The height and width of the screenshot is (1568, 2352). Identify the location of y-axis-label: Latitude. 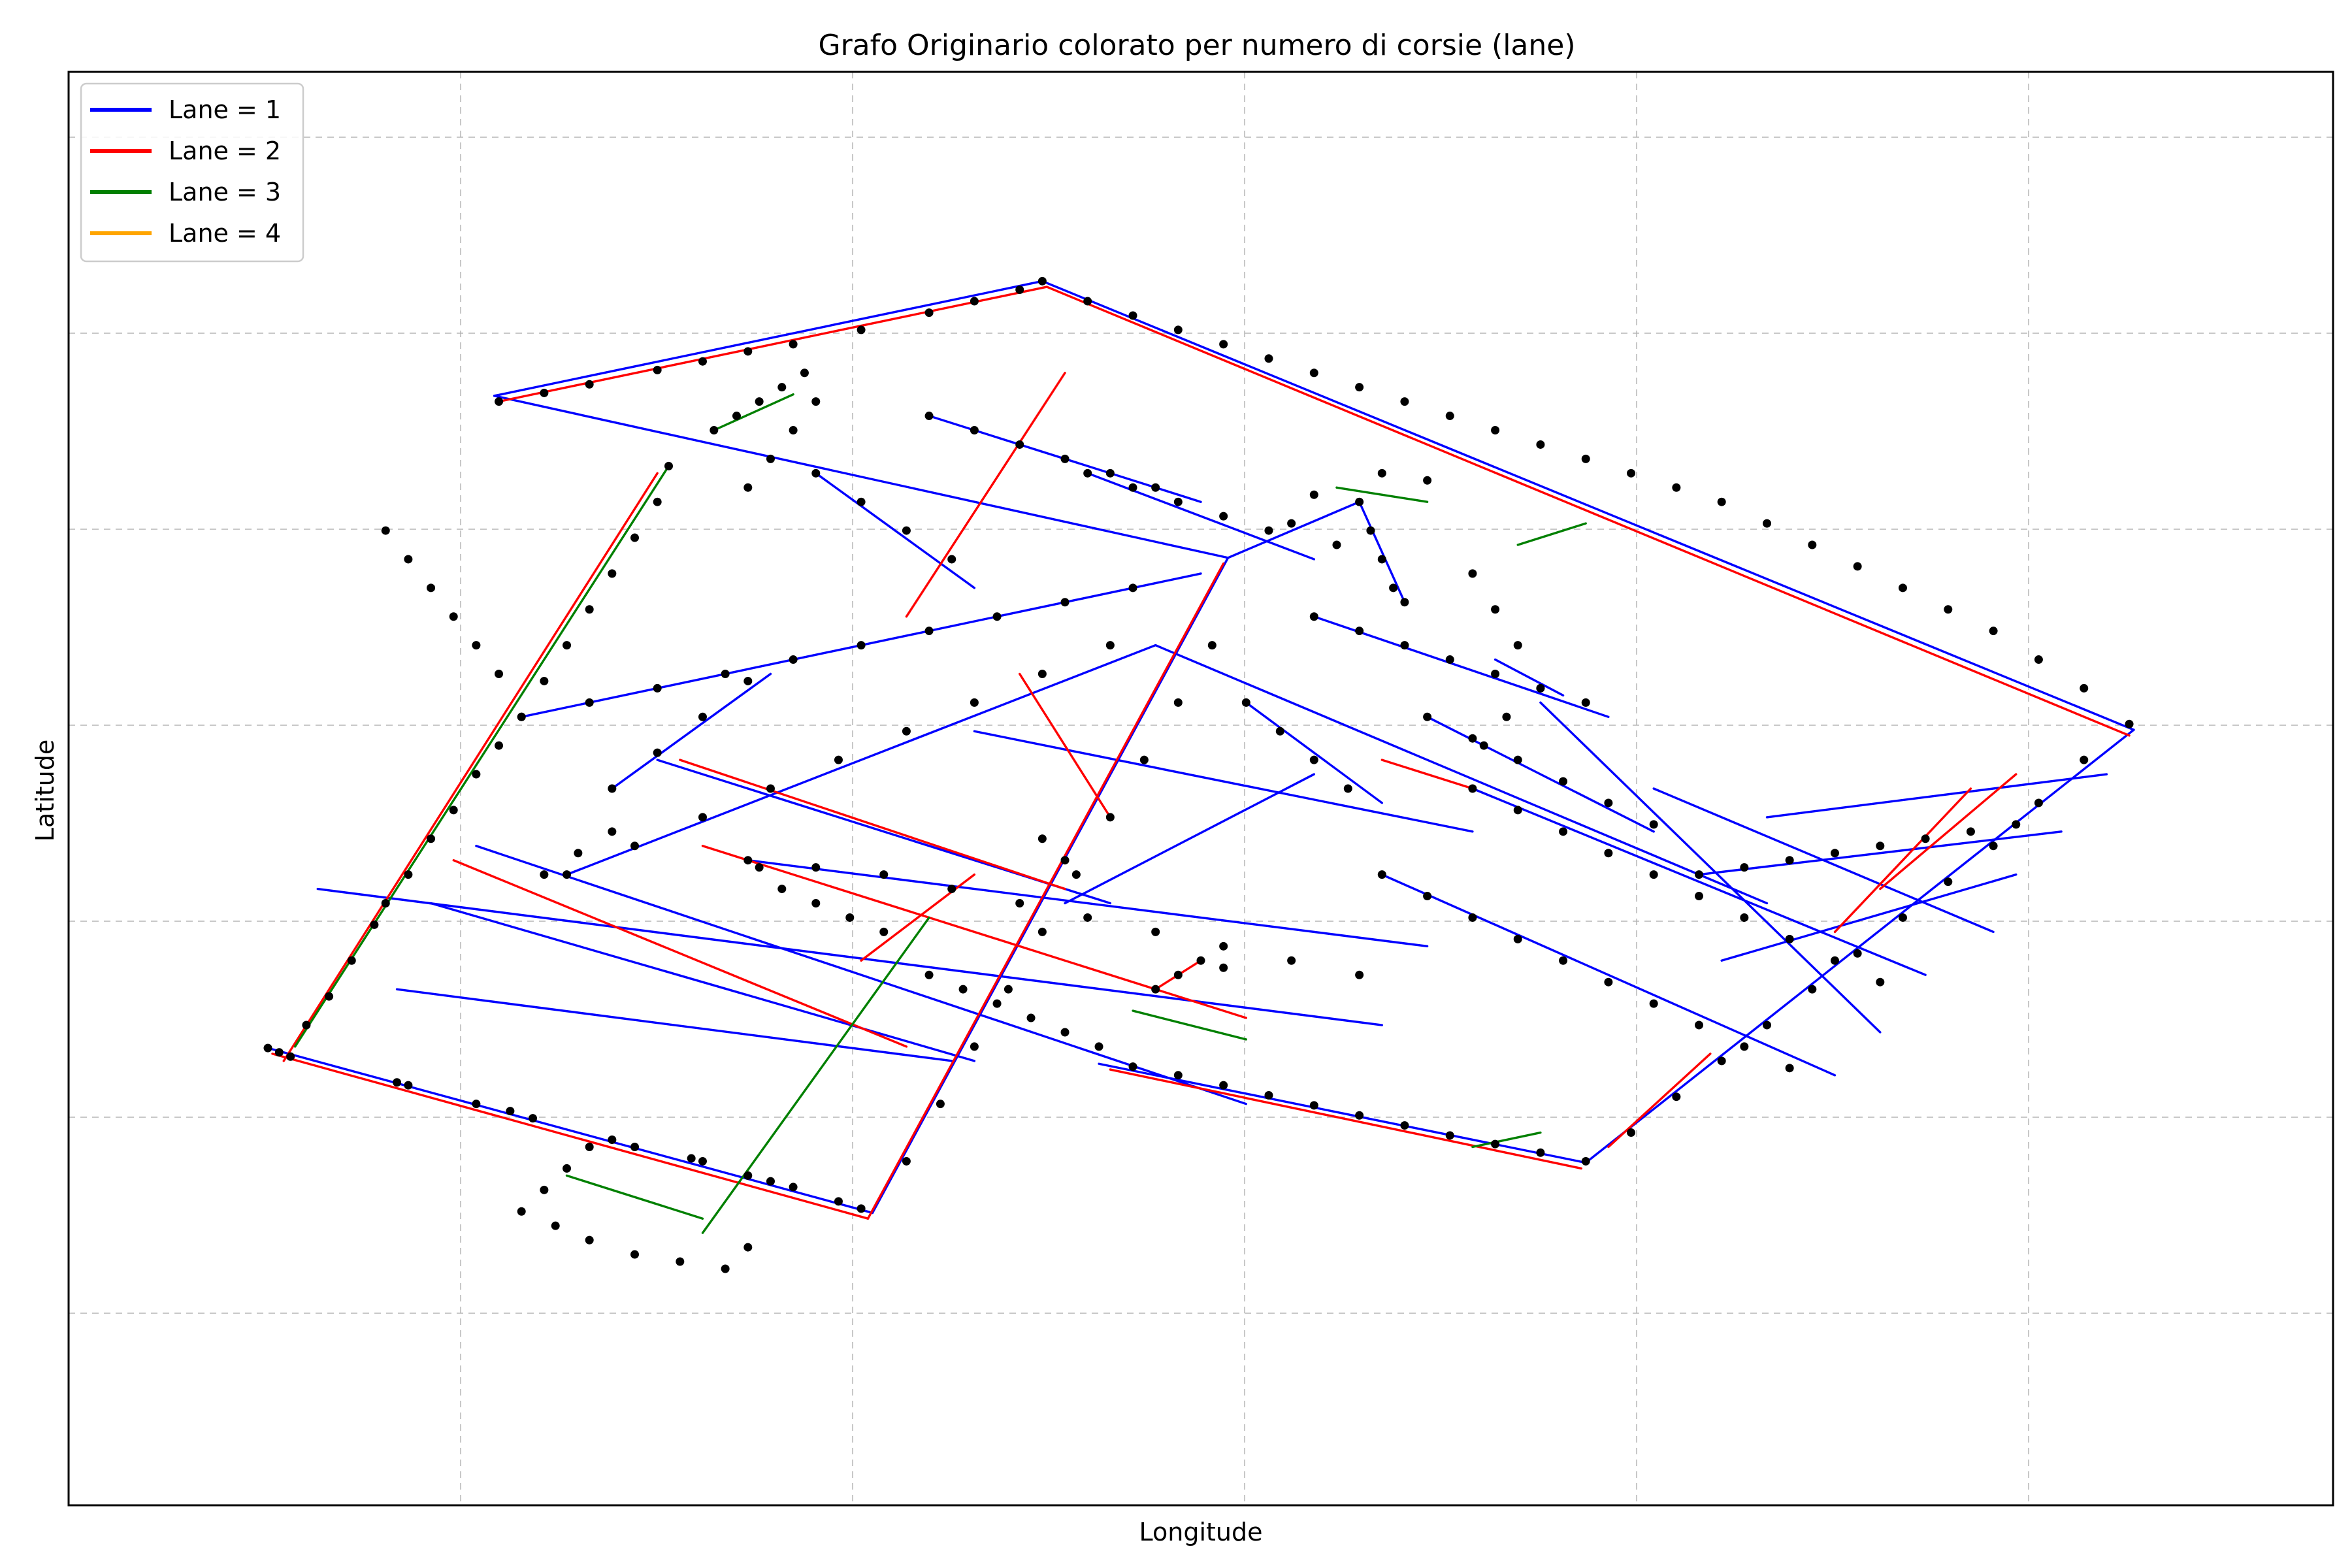
(45, 790).